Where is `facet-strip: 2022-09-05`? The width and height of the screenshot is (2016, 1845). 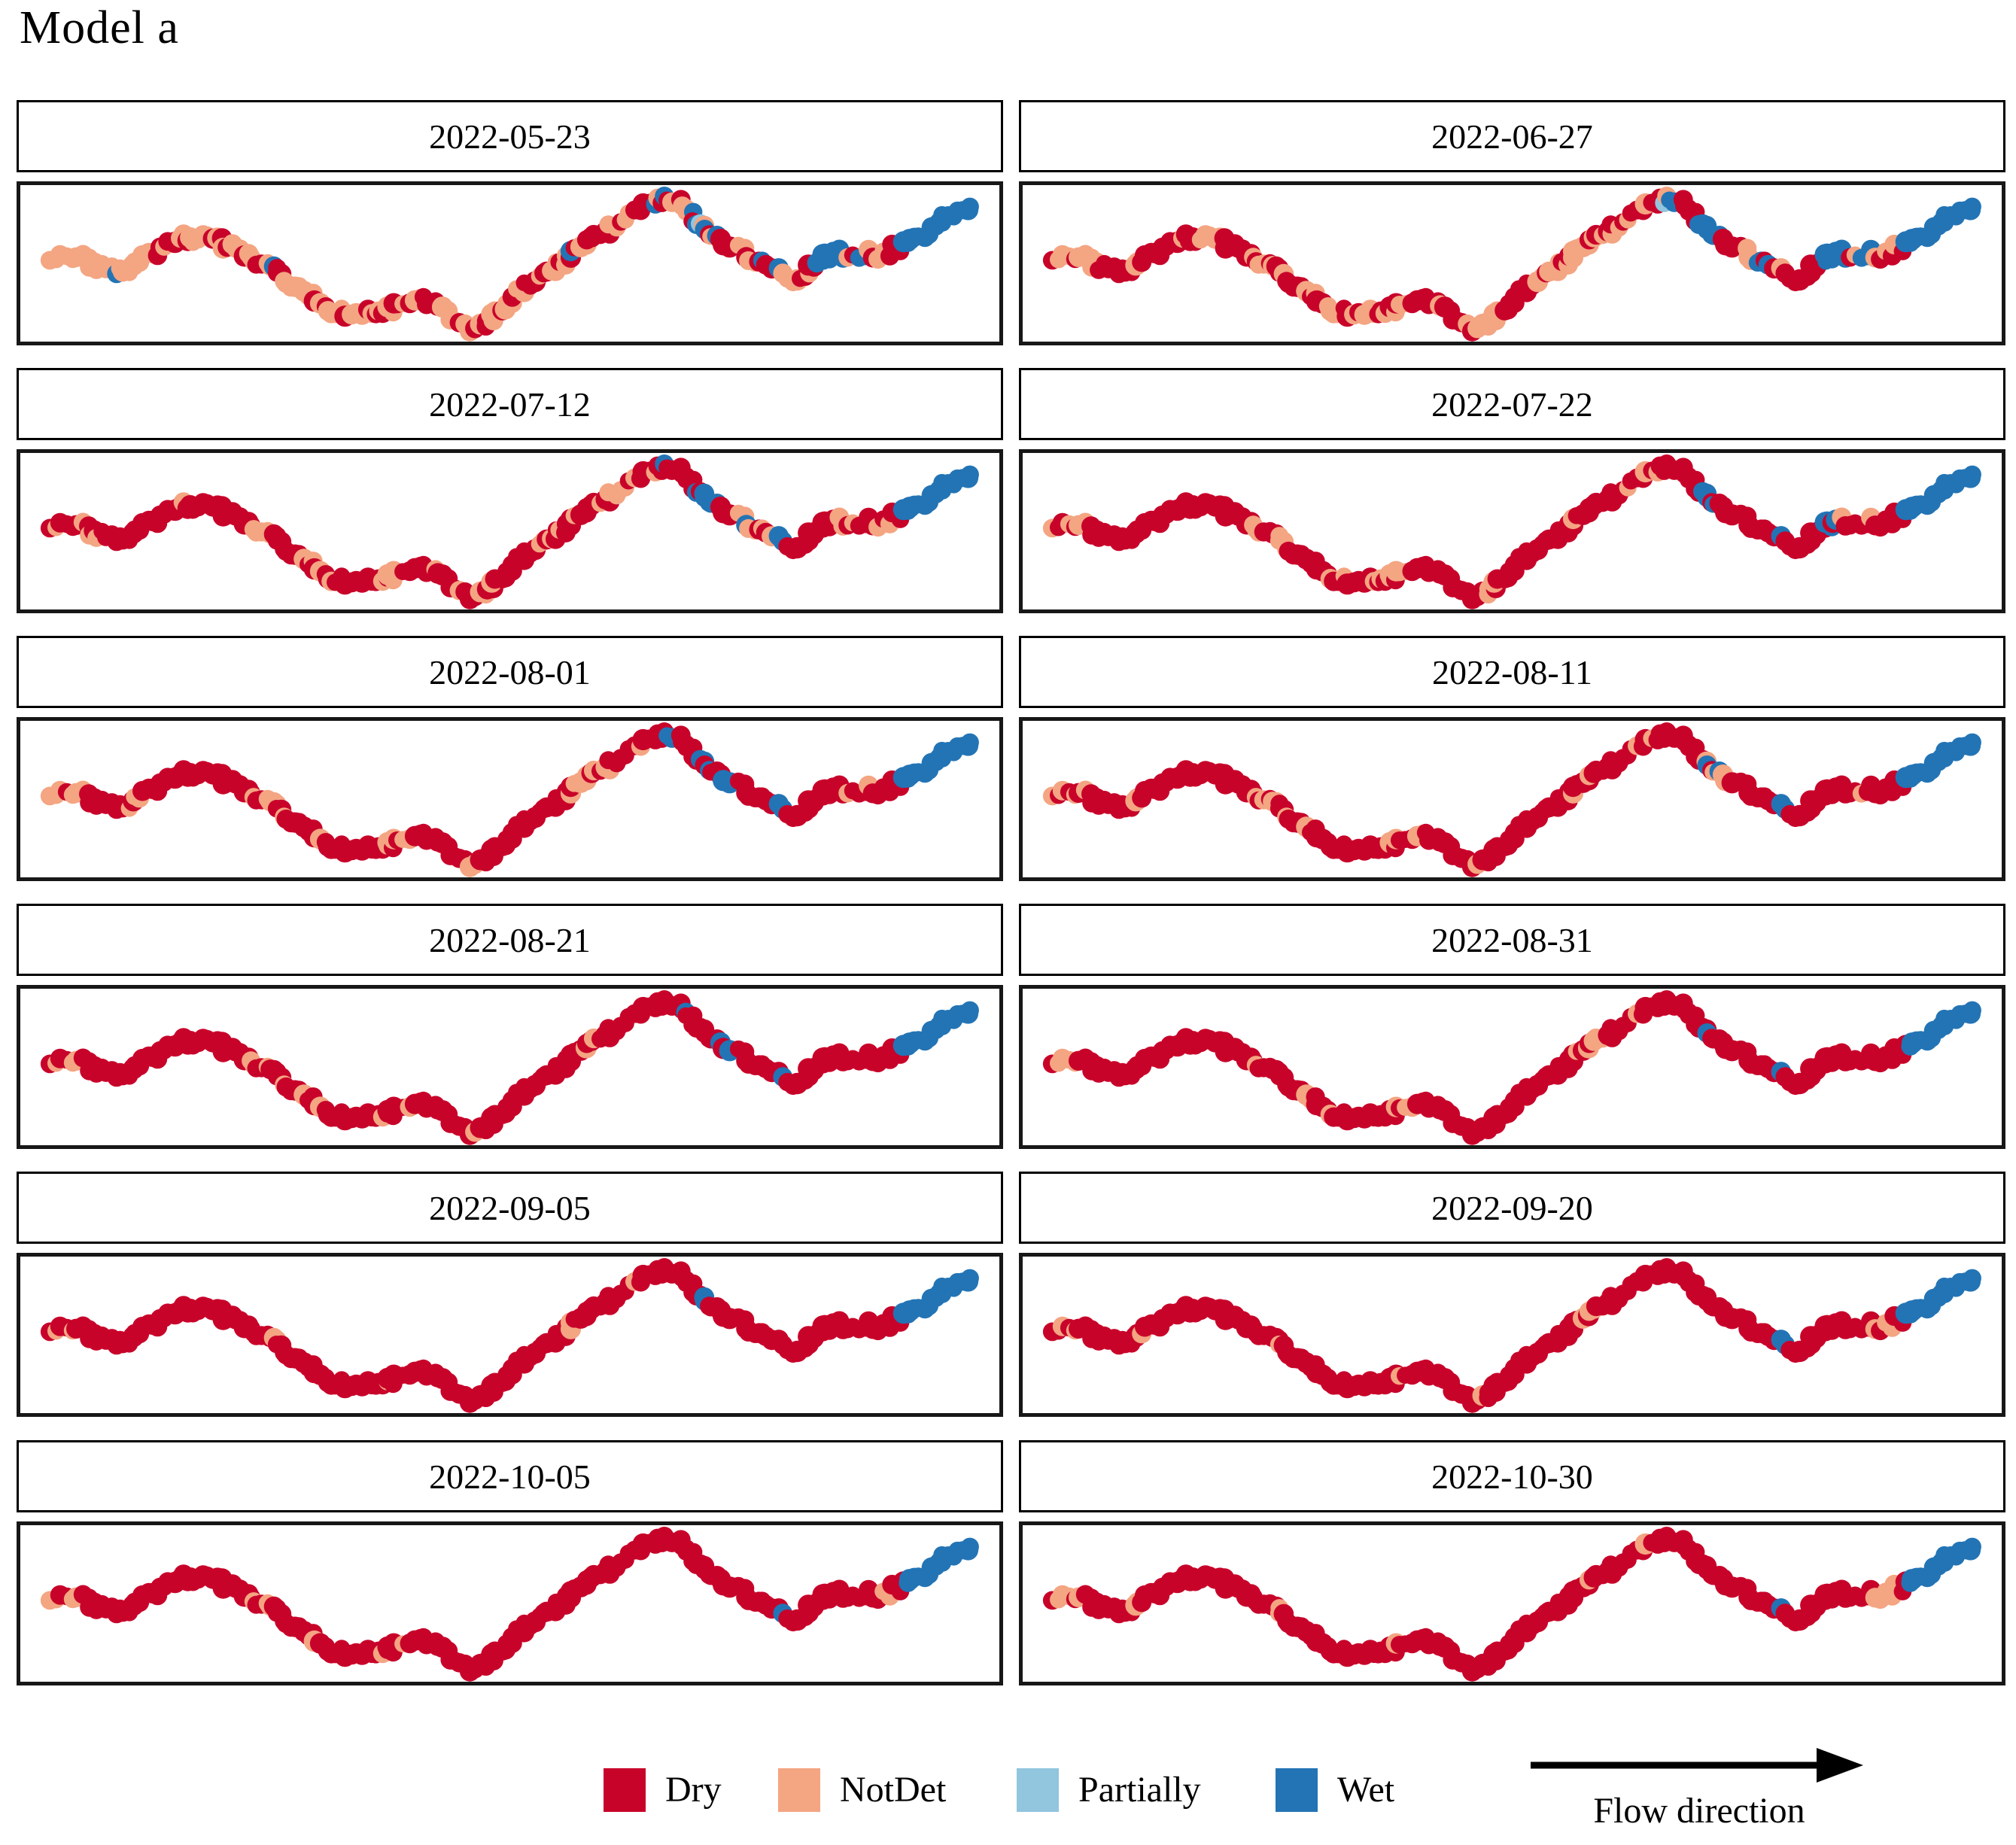
facet-strip: 2022-09-05 is located at coordinates (510, 1208).